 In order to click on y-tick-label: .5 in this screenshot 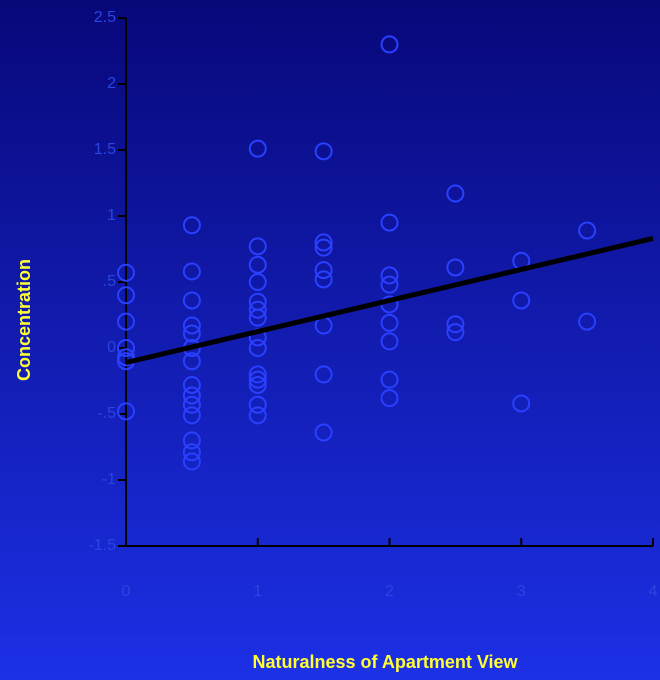, I will do `click(109, 281)`.